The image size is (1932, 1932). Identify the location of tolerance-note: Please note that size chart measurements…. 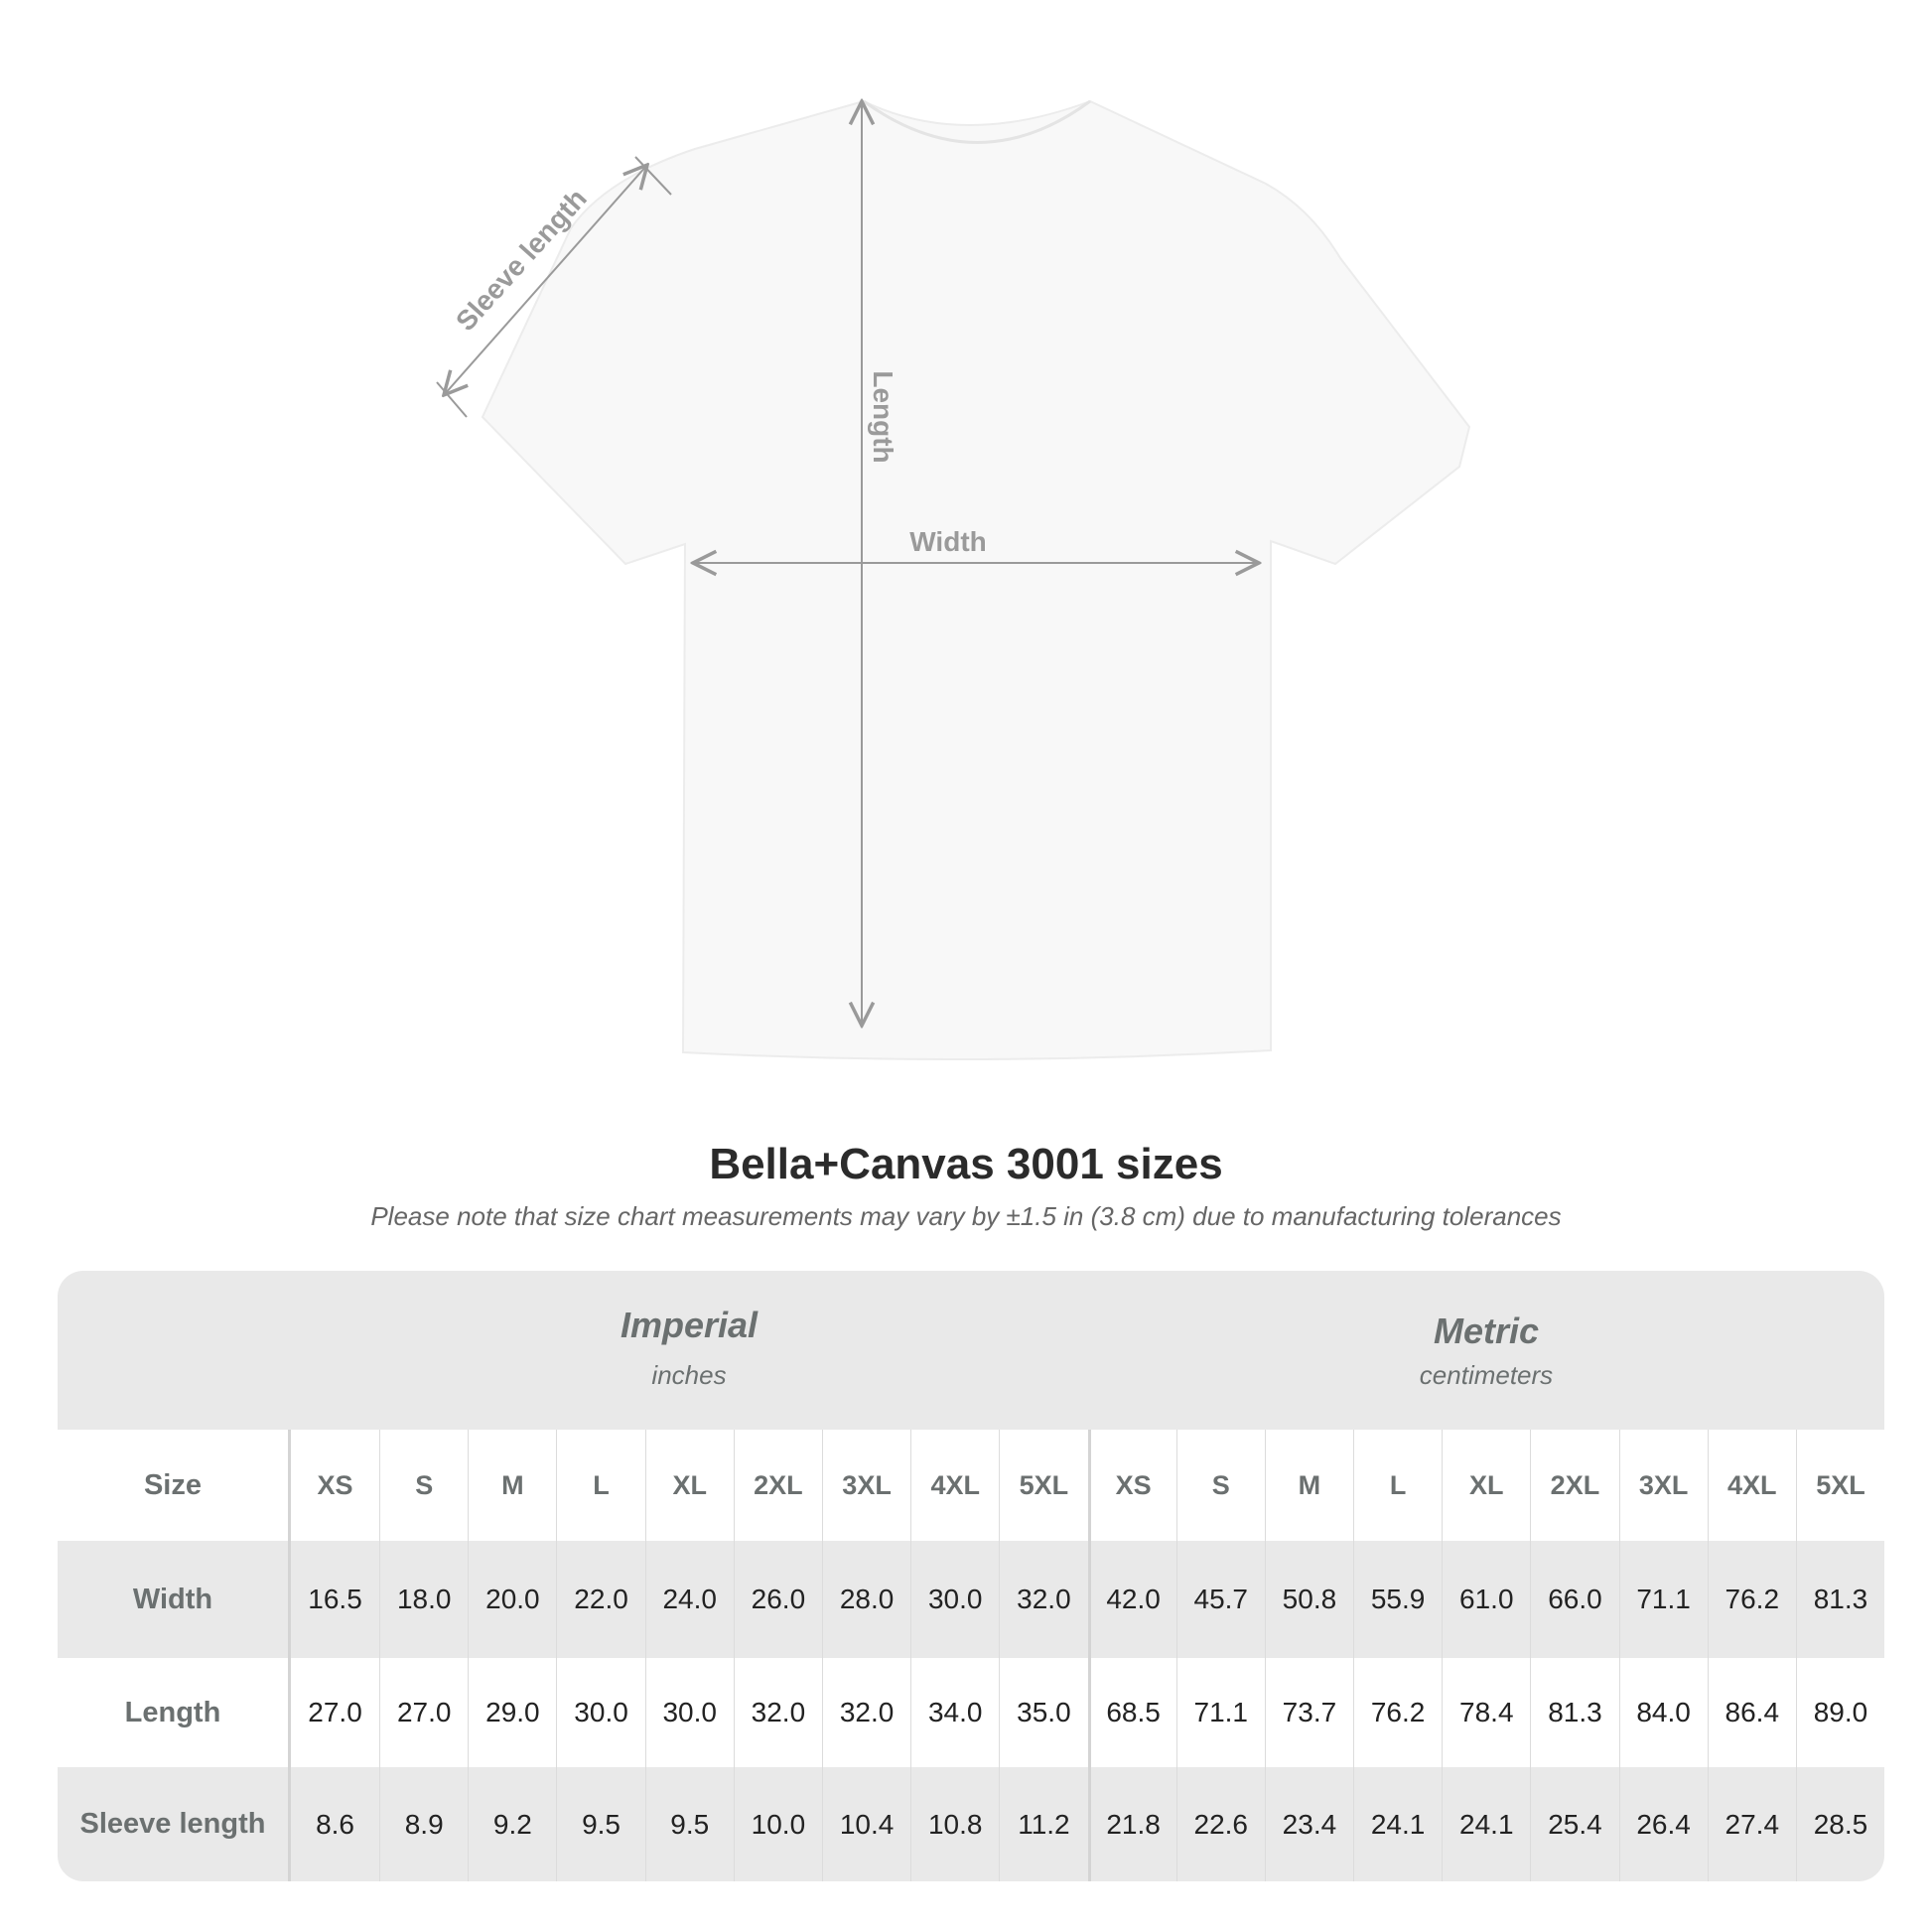
(966, 1216).